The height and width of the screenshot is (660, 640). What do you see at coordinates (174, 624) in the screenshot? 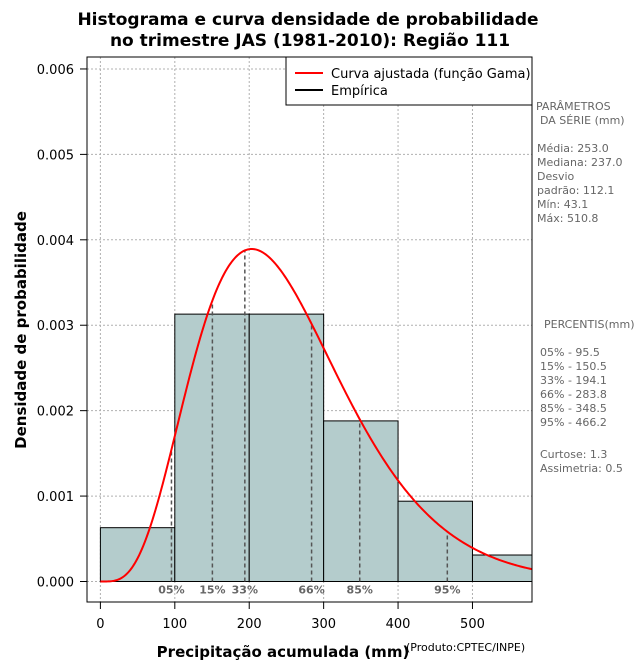
I see `x-tick-label: 100` at bounding box center [174, 624].